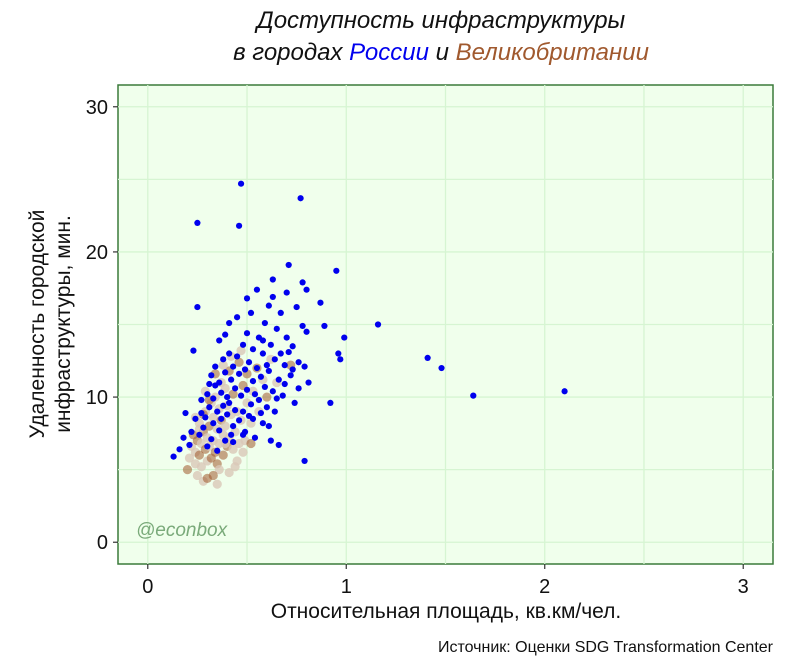  What do you see at coordinates (147, 587) in the screenshot?
I see `x-tick-label: 0` at bounding box center [147, 587].